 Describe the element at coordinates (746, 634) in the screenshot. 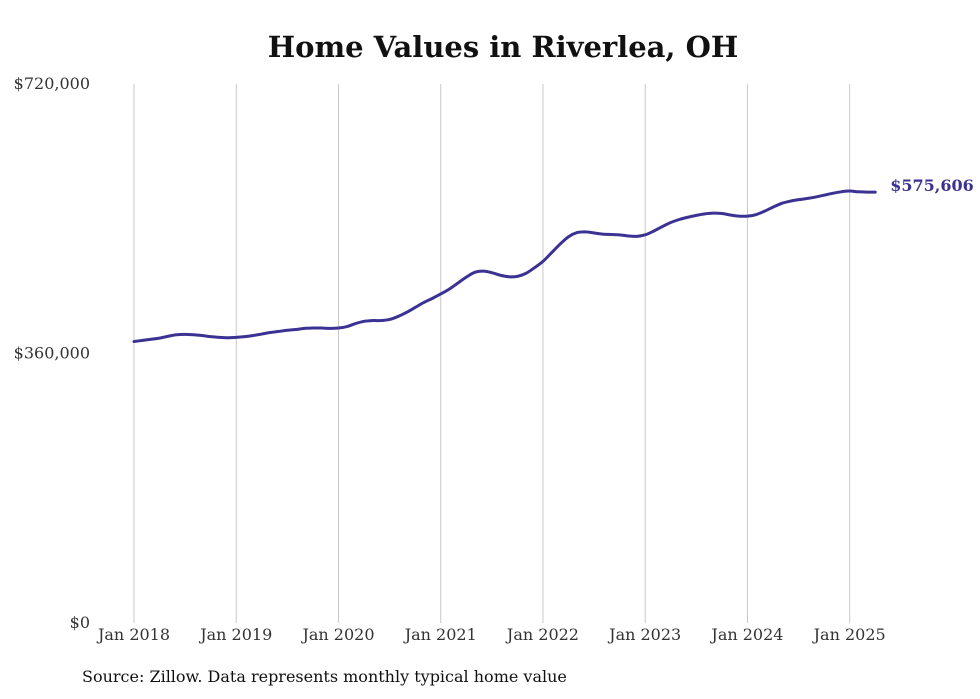

I see `x-tick-label: Jan 2024` at that location.